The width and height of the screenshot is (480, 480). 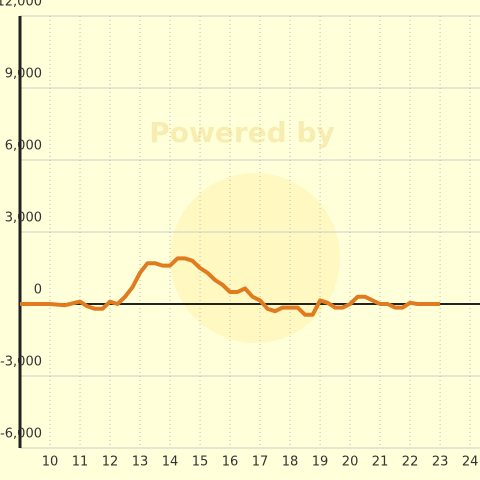 What do you see at coordinates (21, 5) in the screenshot?
I see `y-tick-label: 12,000` at bounding box center [21, 5].